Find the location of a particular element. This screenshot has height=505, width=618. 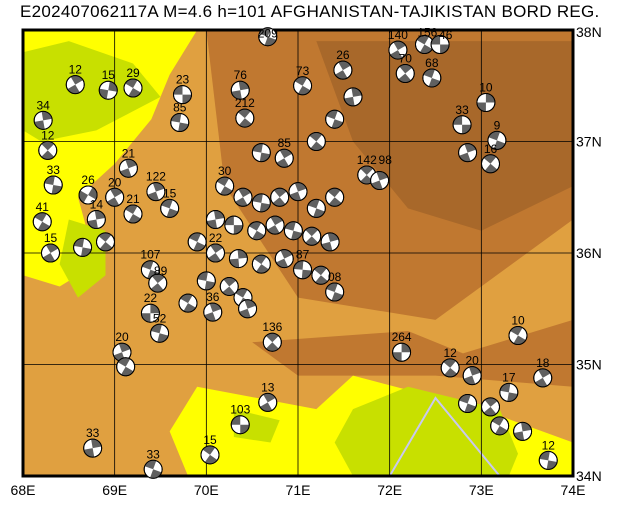

lat-tick-label: 38N is located at coordinates (589, 32).